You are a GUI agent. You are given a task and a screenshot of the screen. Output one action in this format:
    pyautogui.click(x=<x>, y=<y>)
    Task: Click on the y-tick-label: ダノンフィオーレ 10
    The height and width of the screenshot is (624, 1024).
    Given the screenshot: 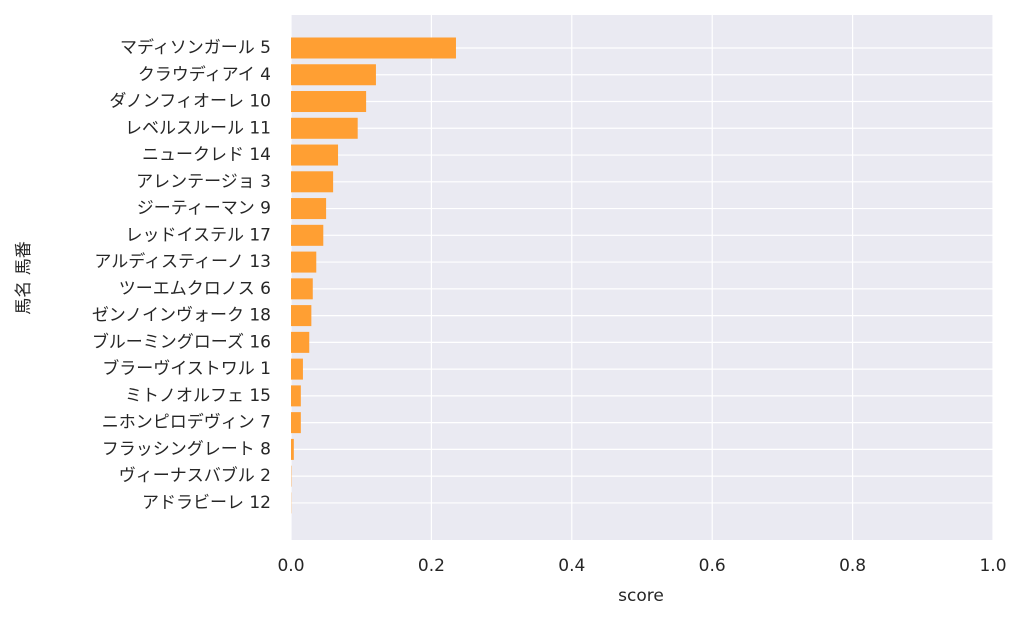 What is the action you would take?
    pyautogui.click(x=190, y=102)
    